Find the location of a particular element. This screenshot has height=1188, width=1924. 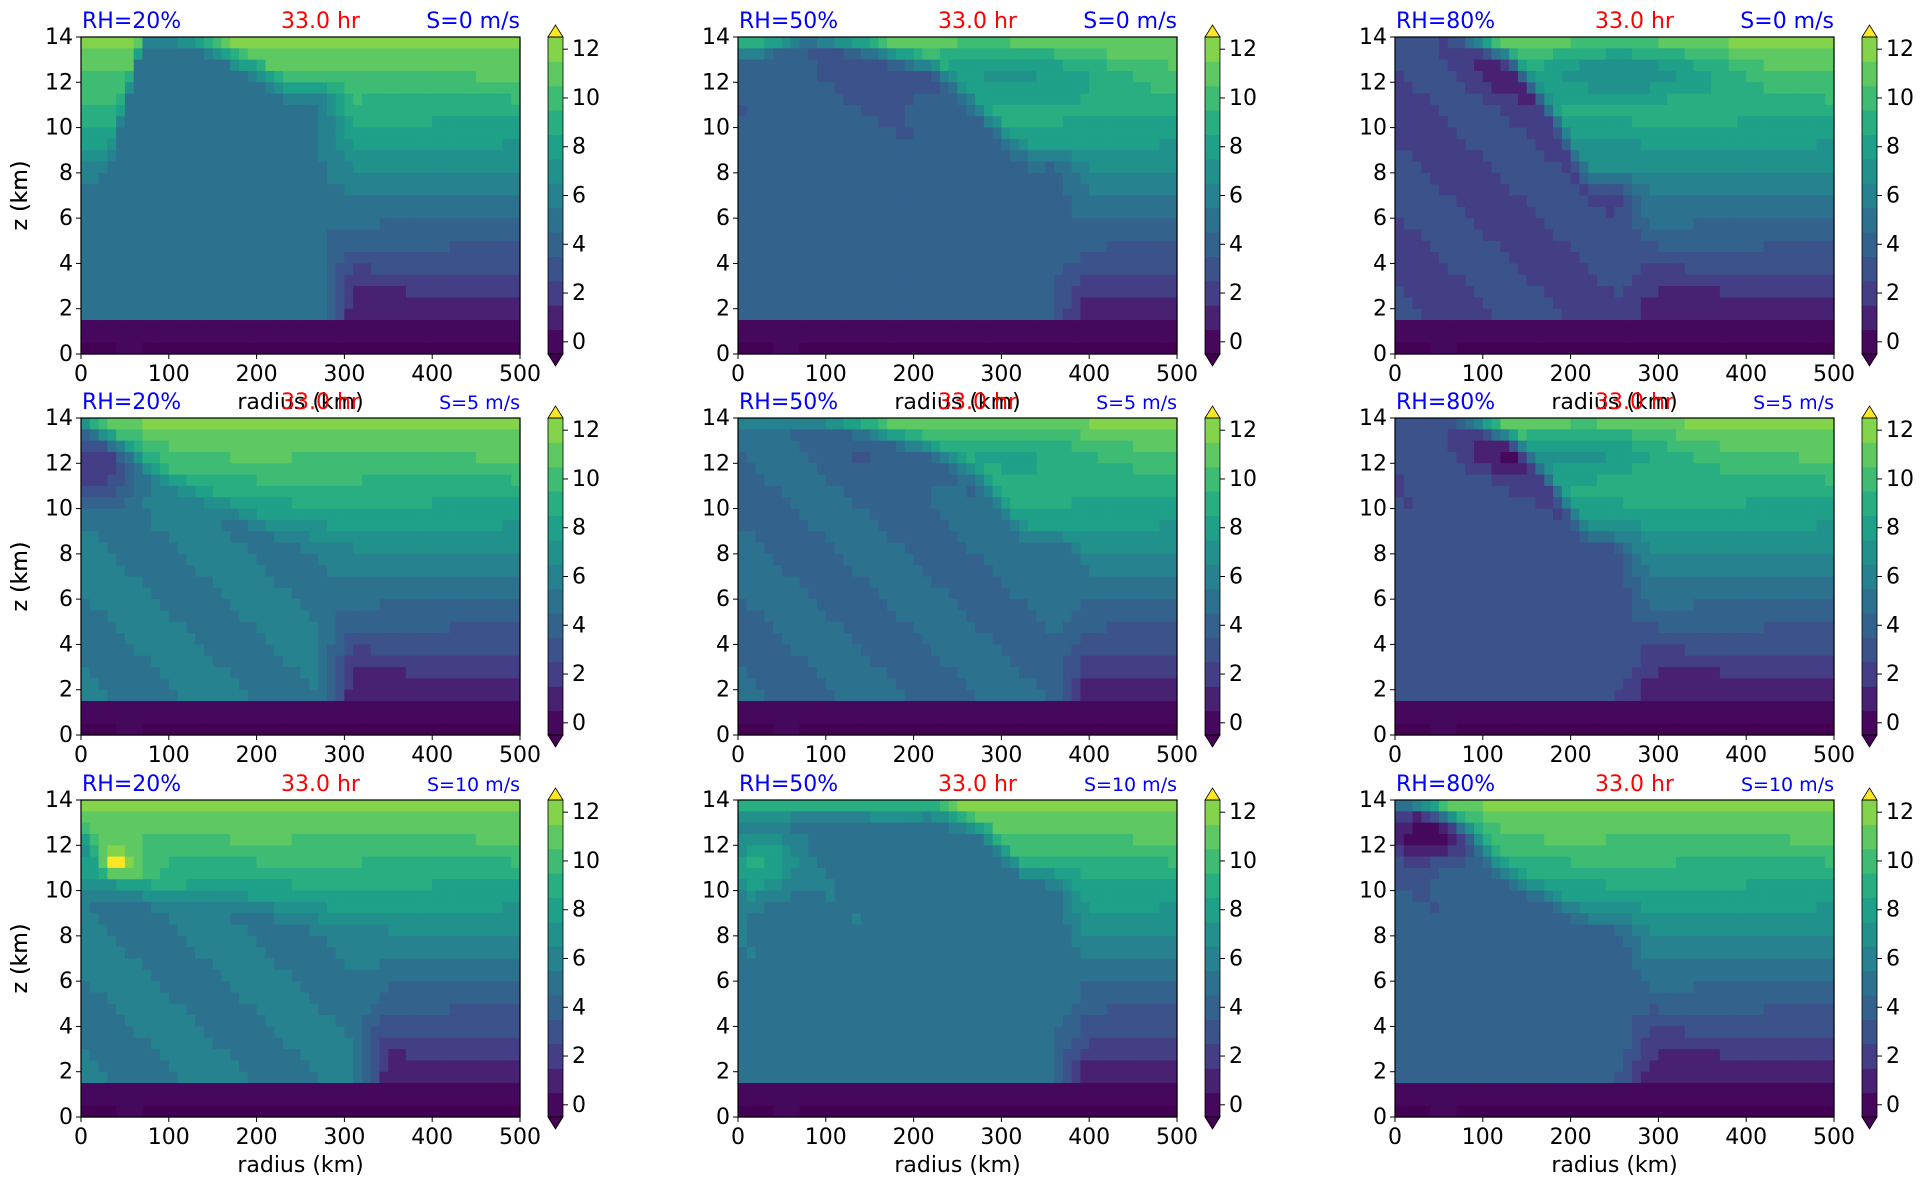

shear-label: S=0 m/s is located at coordinates (1787, 21).